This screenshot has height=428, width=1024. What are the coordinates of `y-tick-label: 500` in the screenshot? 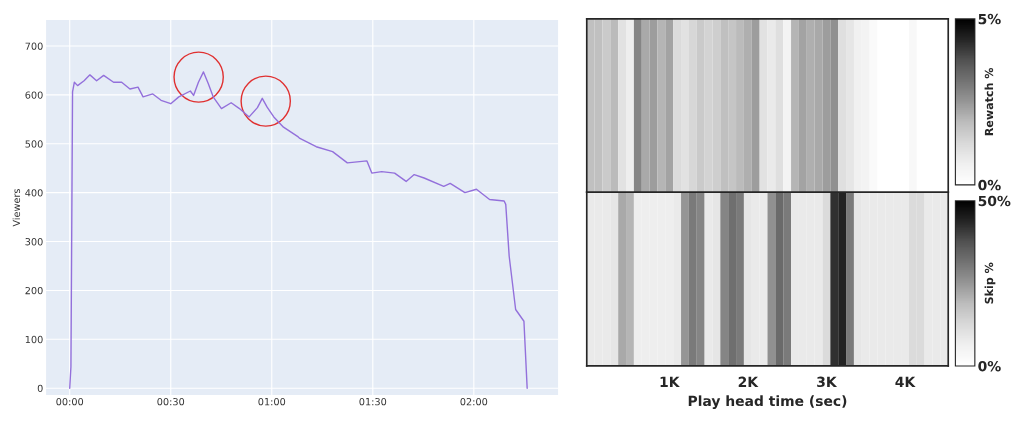 It's located at (34, 144).